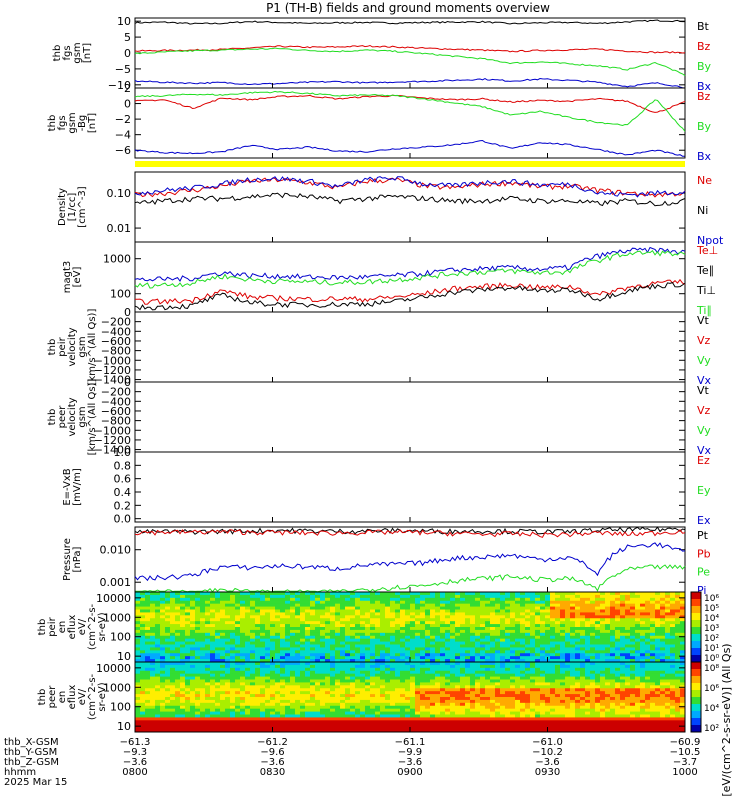 Image resolution: width=750 pixels, height=804 pixels. I want to click on series-pressure-Pi, so click(410, 561).